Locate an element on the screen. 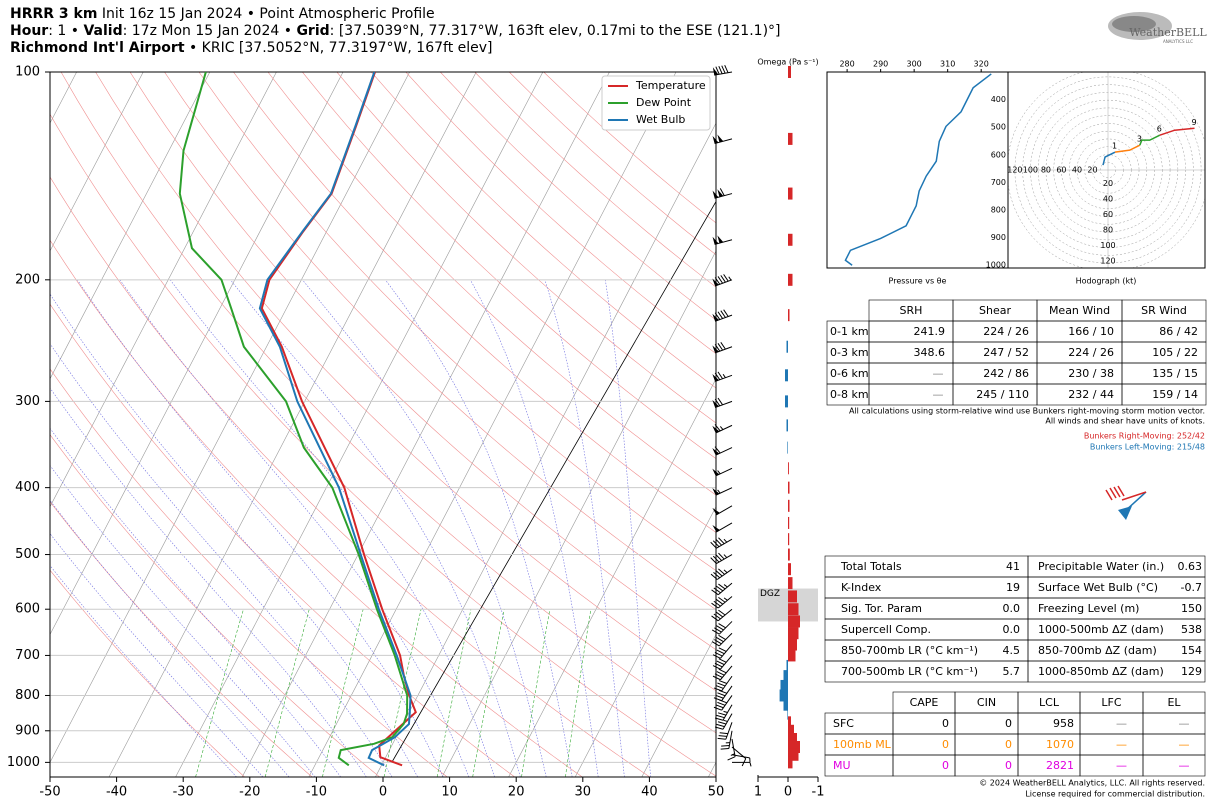 The image size is (1226, 808). column-header: EL is located at coordinates (1174, 702).